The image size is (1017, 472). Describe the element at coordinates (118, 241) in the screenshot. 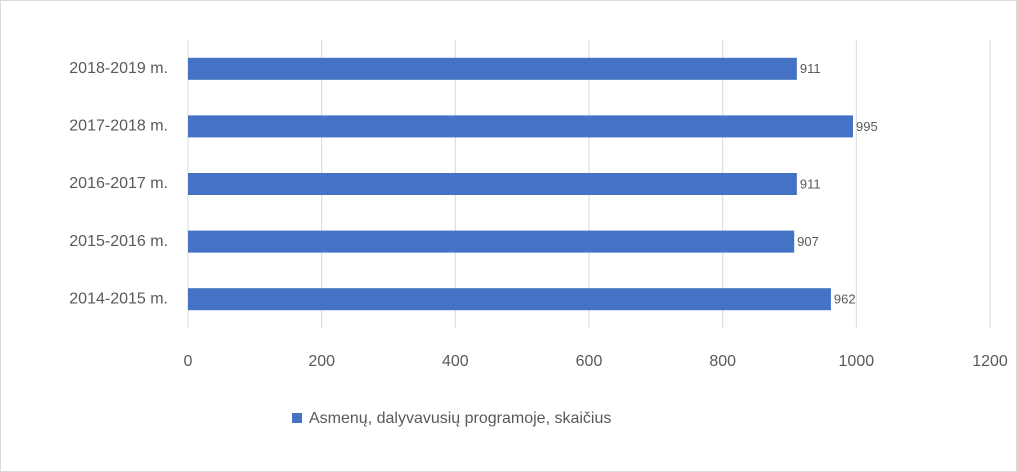

I see `y-tick-label: 2015-2016 m.` at that location.